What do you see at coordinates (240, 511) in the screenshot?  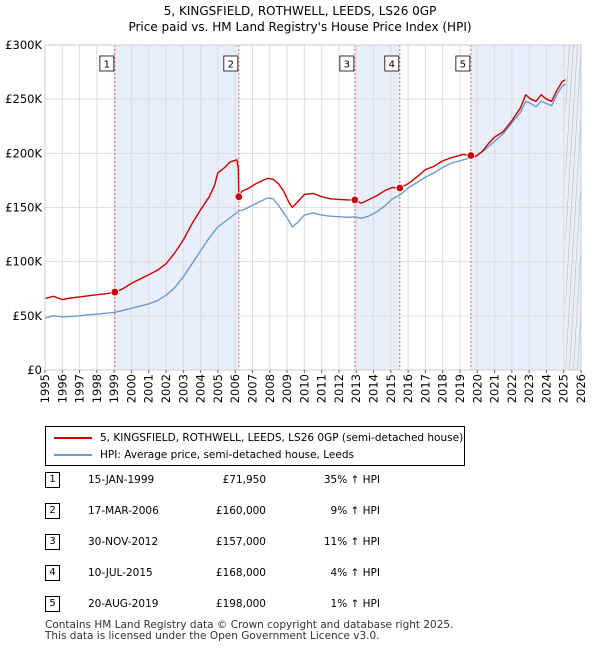 I see `sale-price: £160,000` at bounding box center [240, 511].